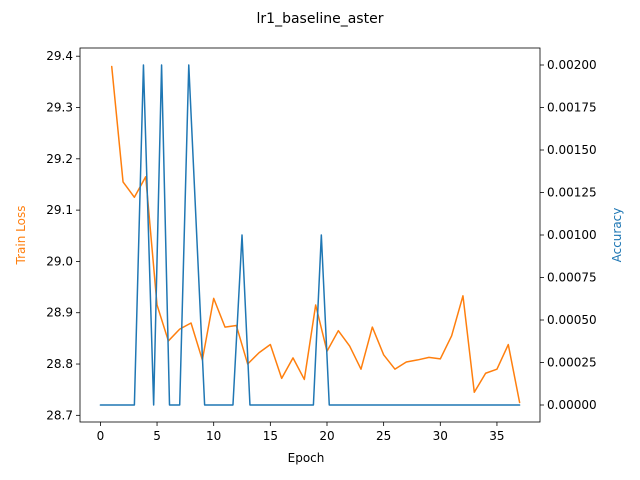  Describe the element at coordinates (101, 436) in the screenshot. I see `x-tick-label: 0` at that location.